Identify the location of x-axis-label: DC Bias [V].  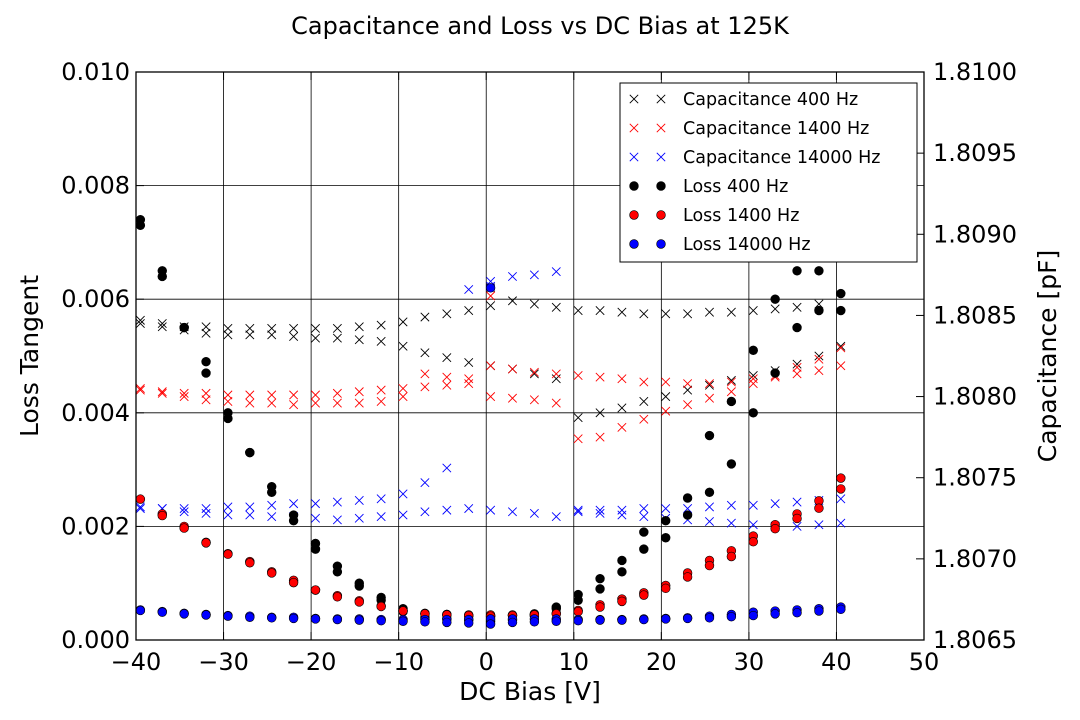
(530, 691).